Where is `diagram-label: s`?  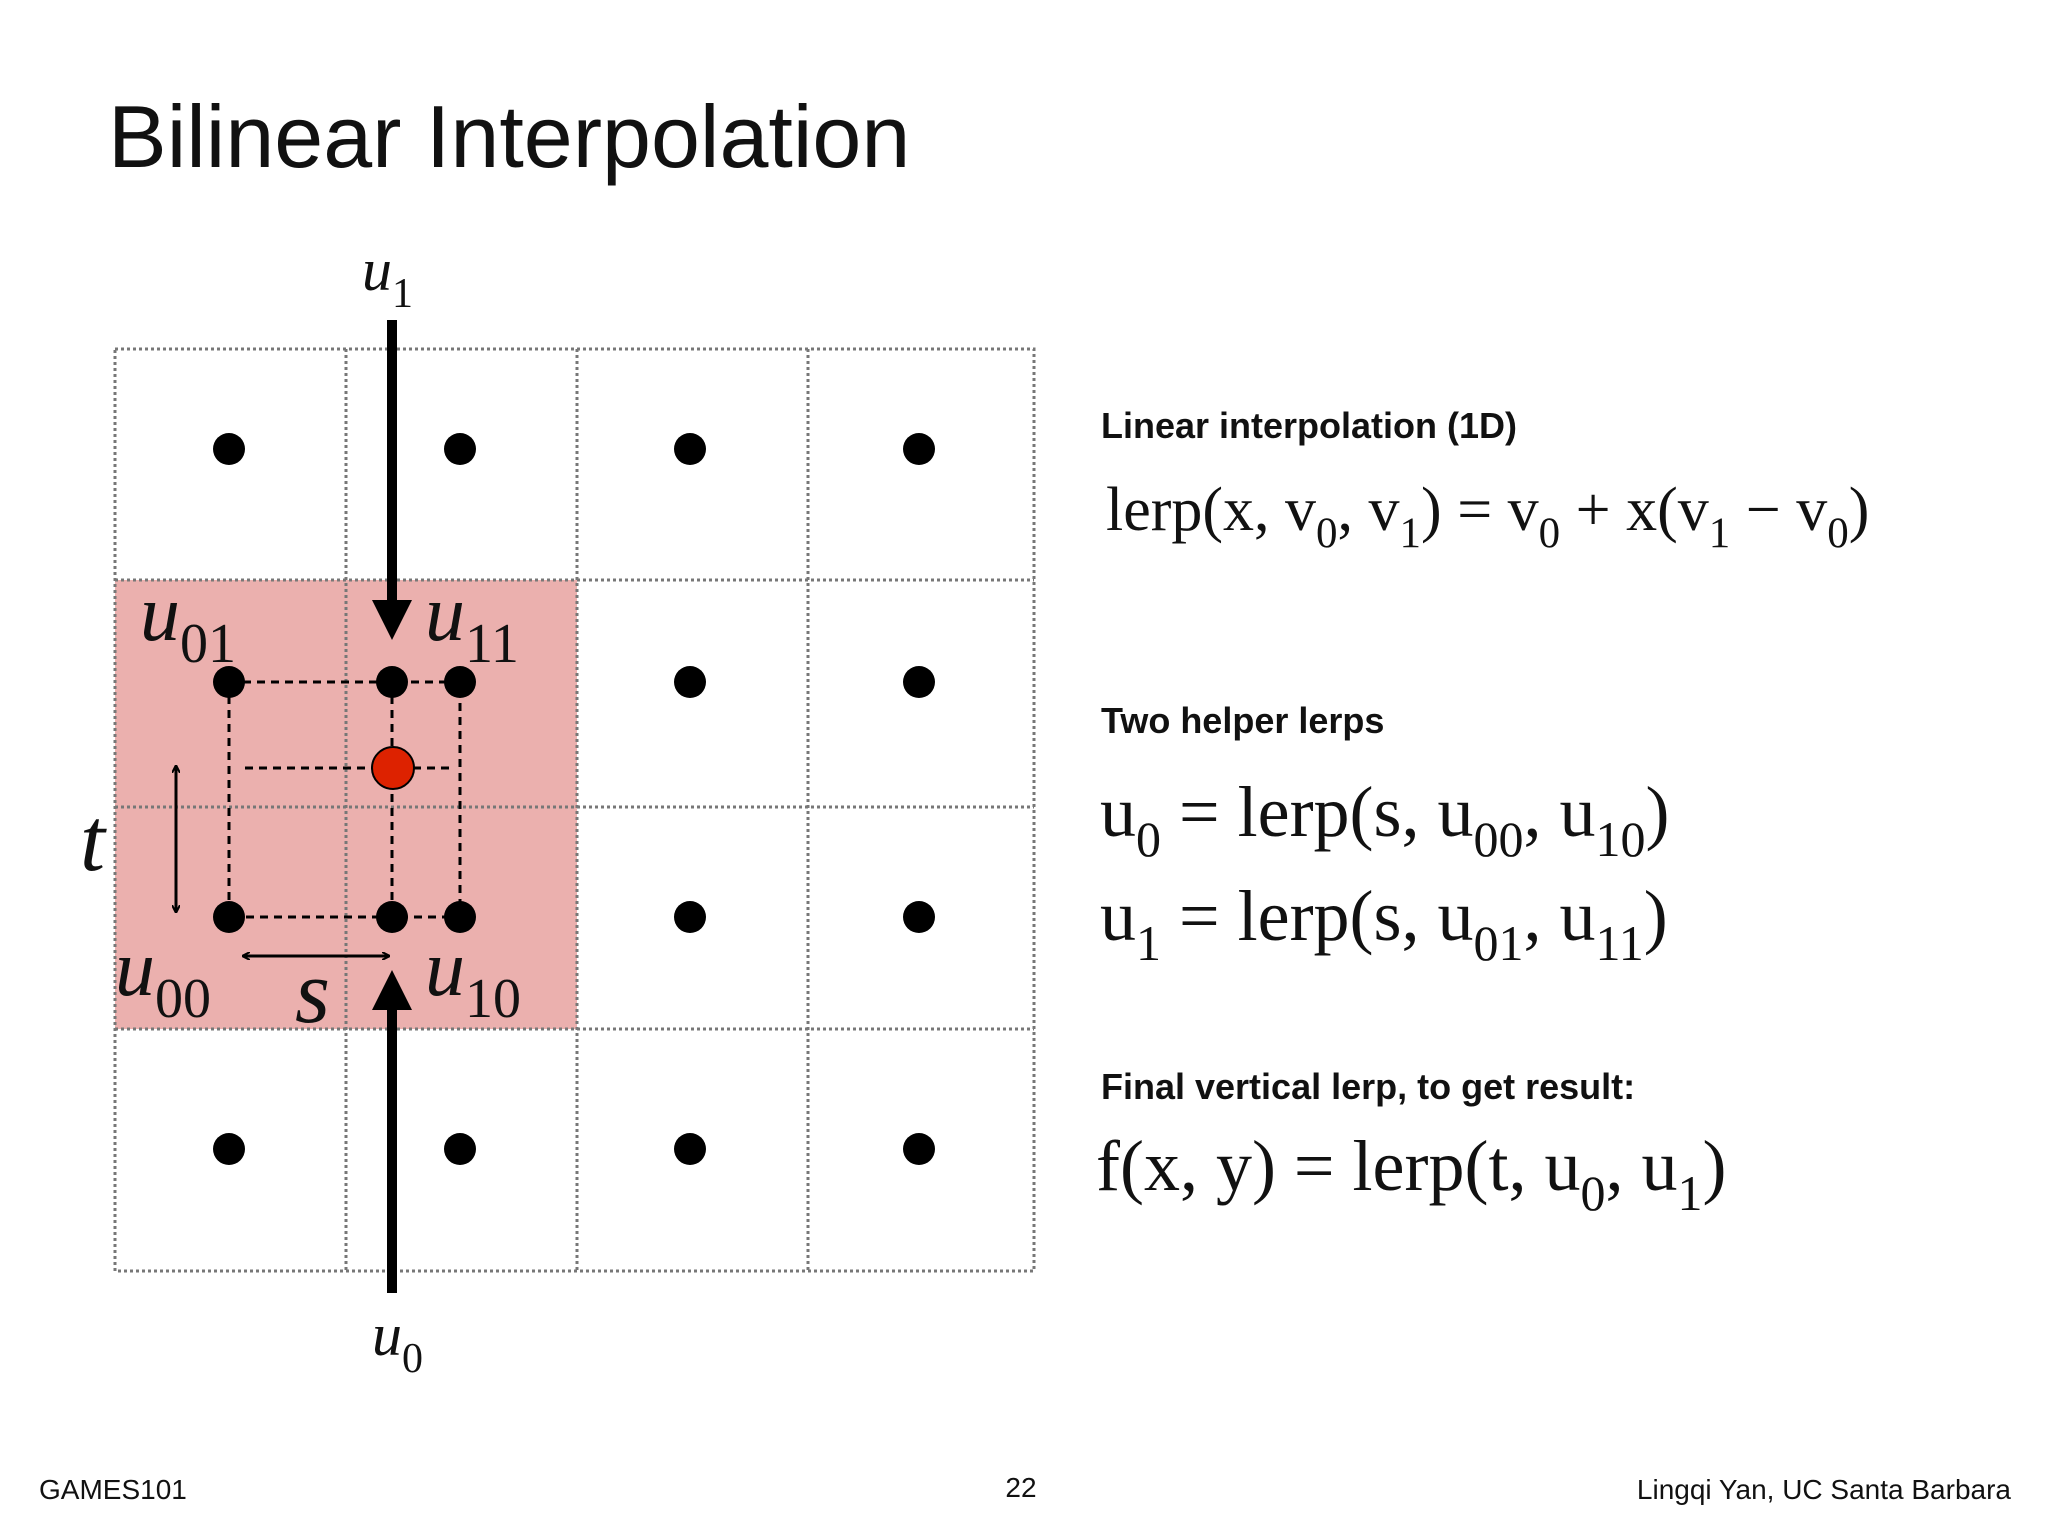 diagram-label: s is located at coordinates (312, 992).